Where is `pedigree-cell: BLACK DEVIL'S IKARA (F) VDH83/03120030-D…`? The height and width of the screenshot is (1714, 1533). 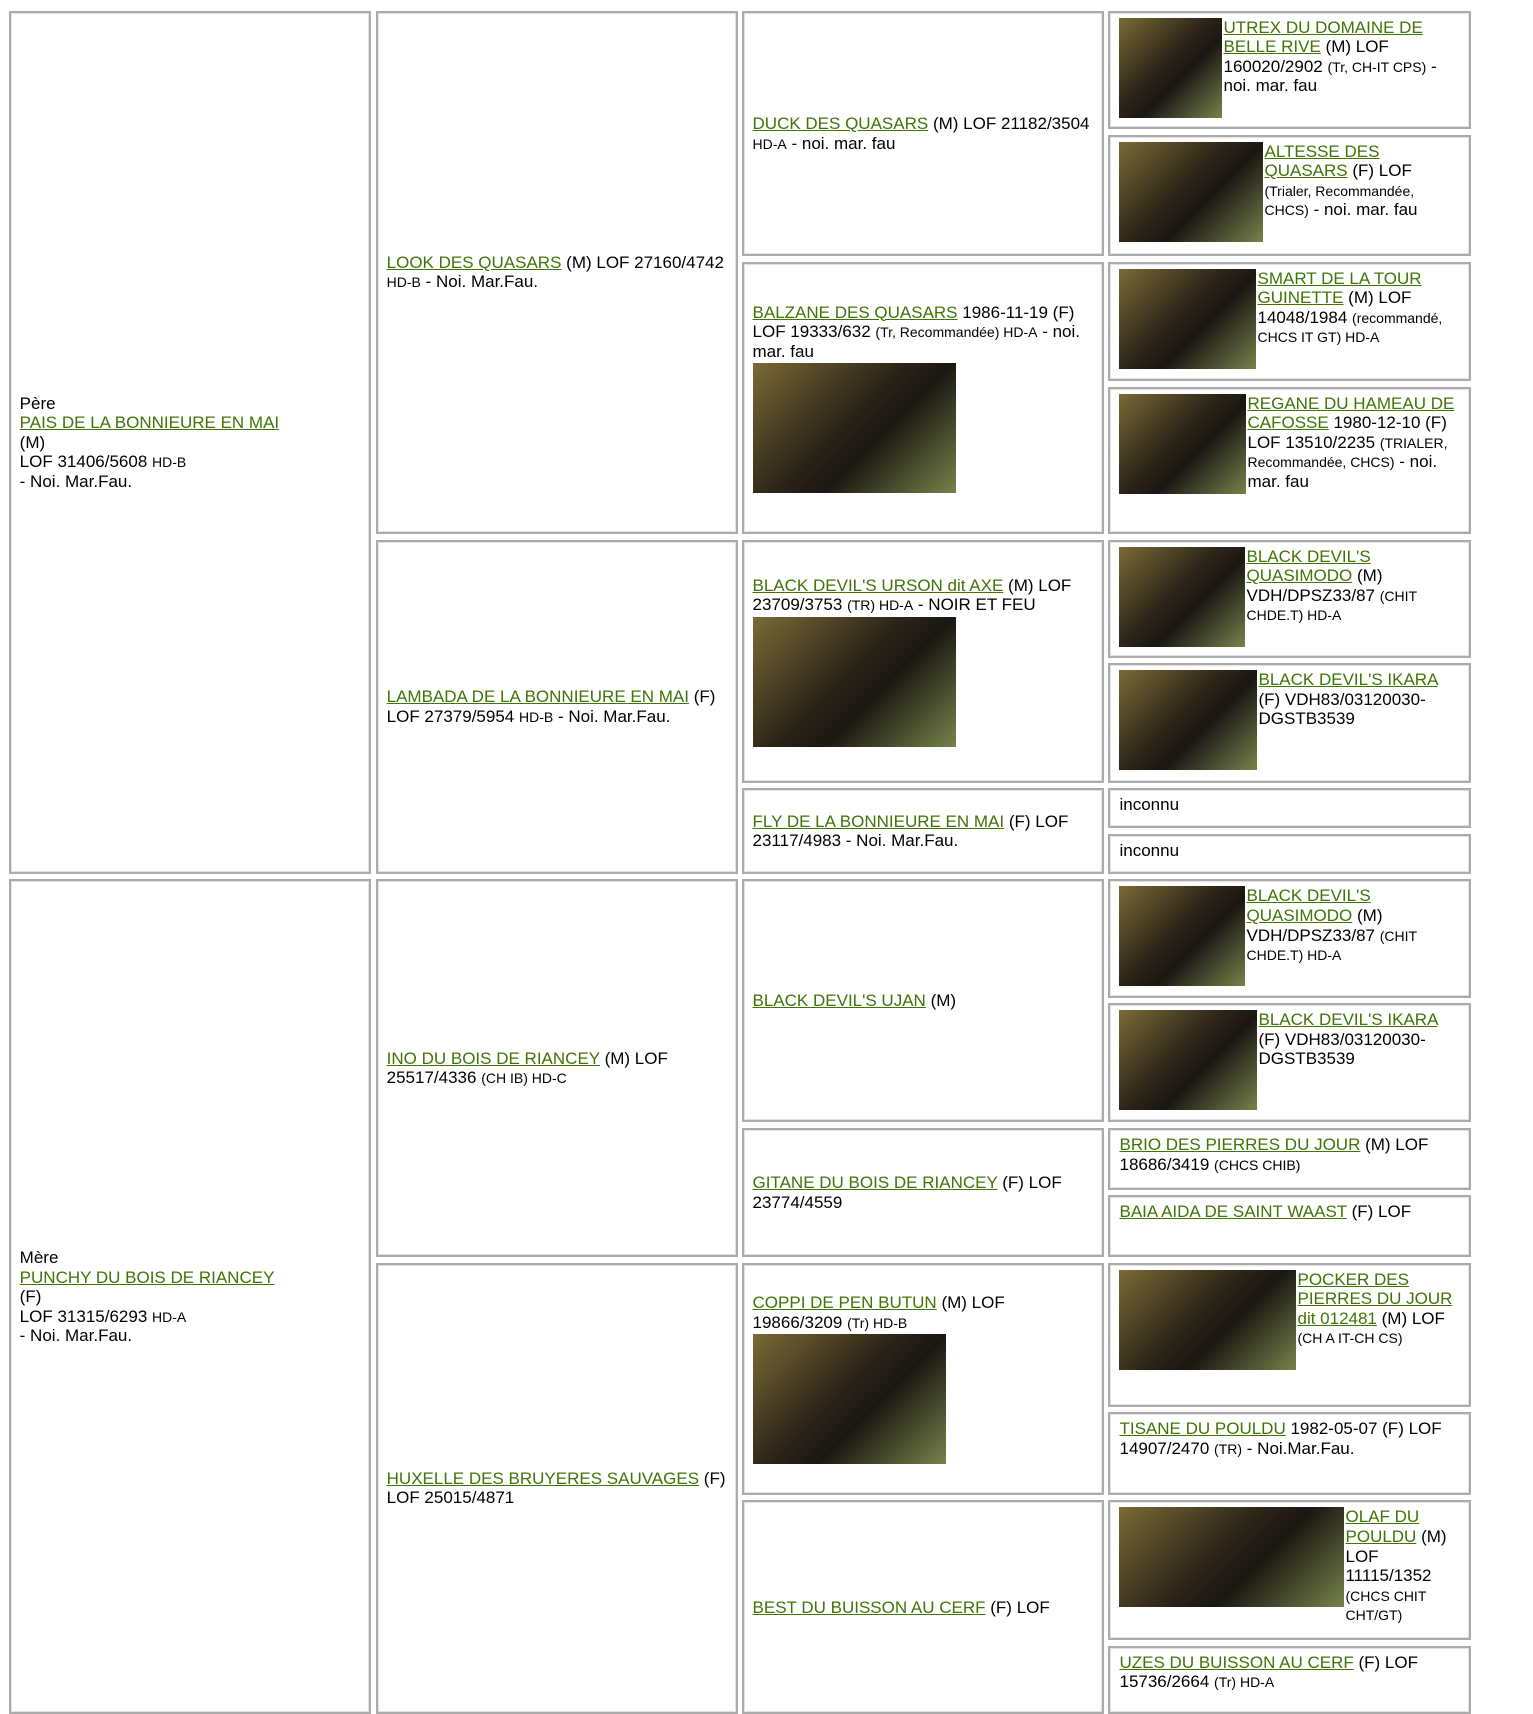
pedigree-cell: BLACK DEVIL'S IKARA (F) VDH83/03120030-D… is located at coordinates (1290, 1062).